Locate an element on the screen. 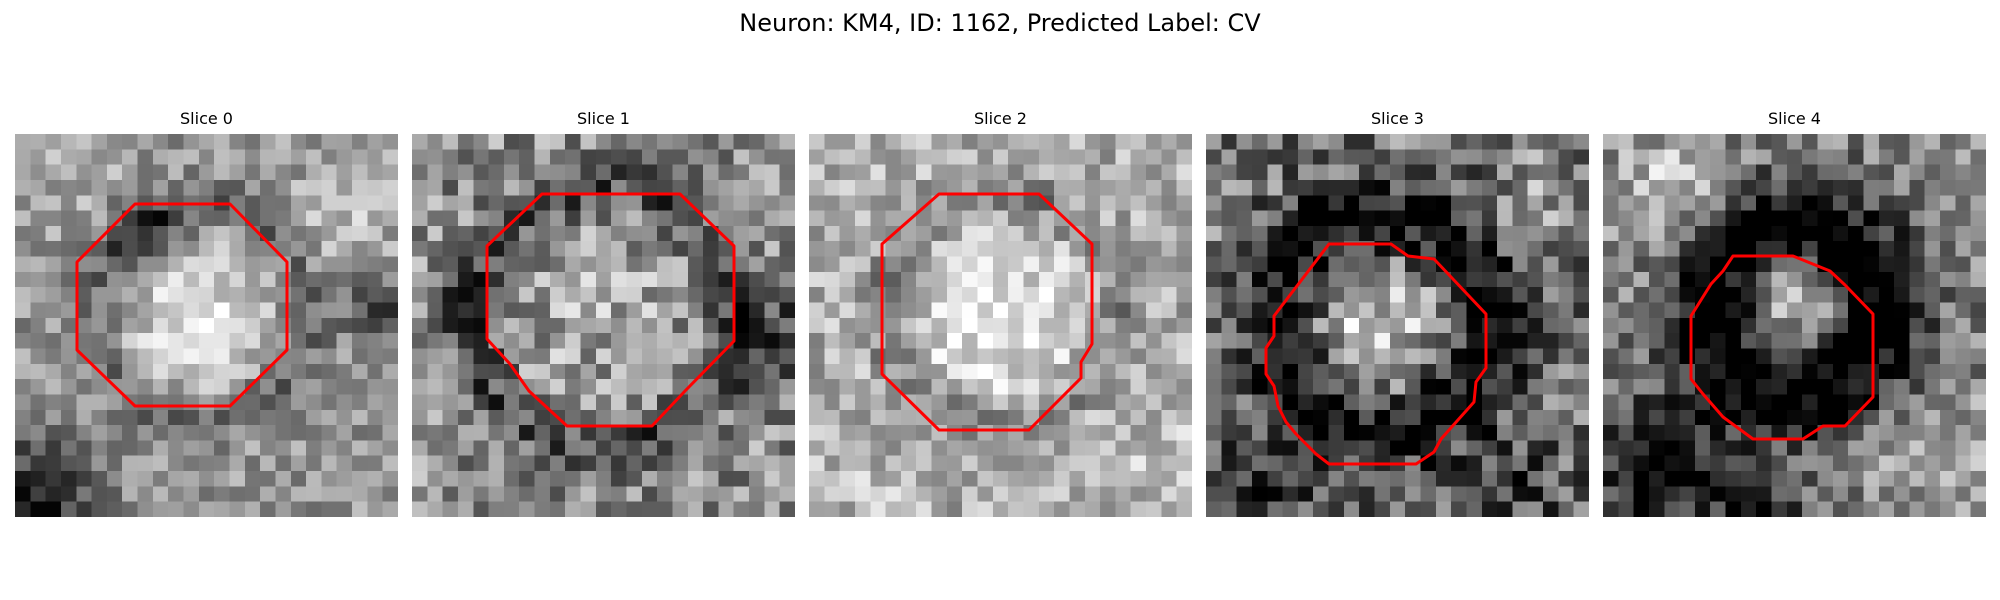 Image resolution: width=2000 pixels, height=600 pixels. panel-slice-2: Slice 2 is located at coordinates (1000, 313).